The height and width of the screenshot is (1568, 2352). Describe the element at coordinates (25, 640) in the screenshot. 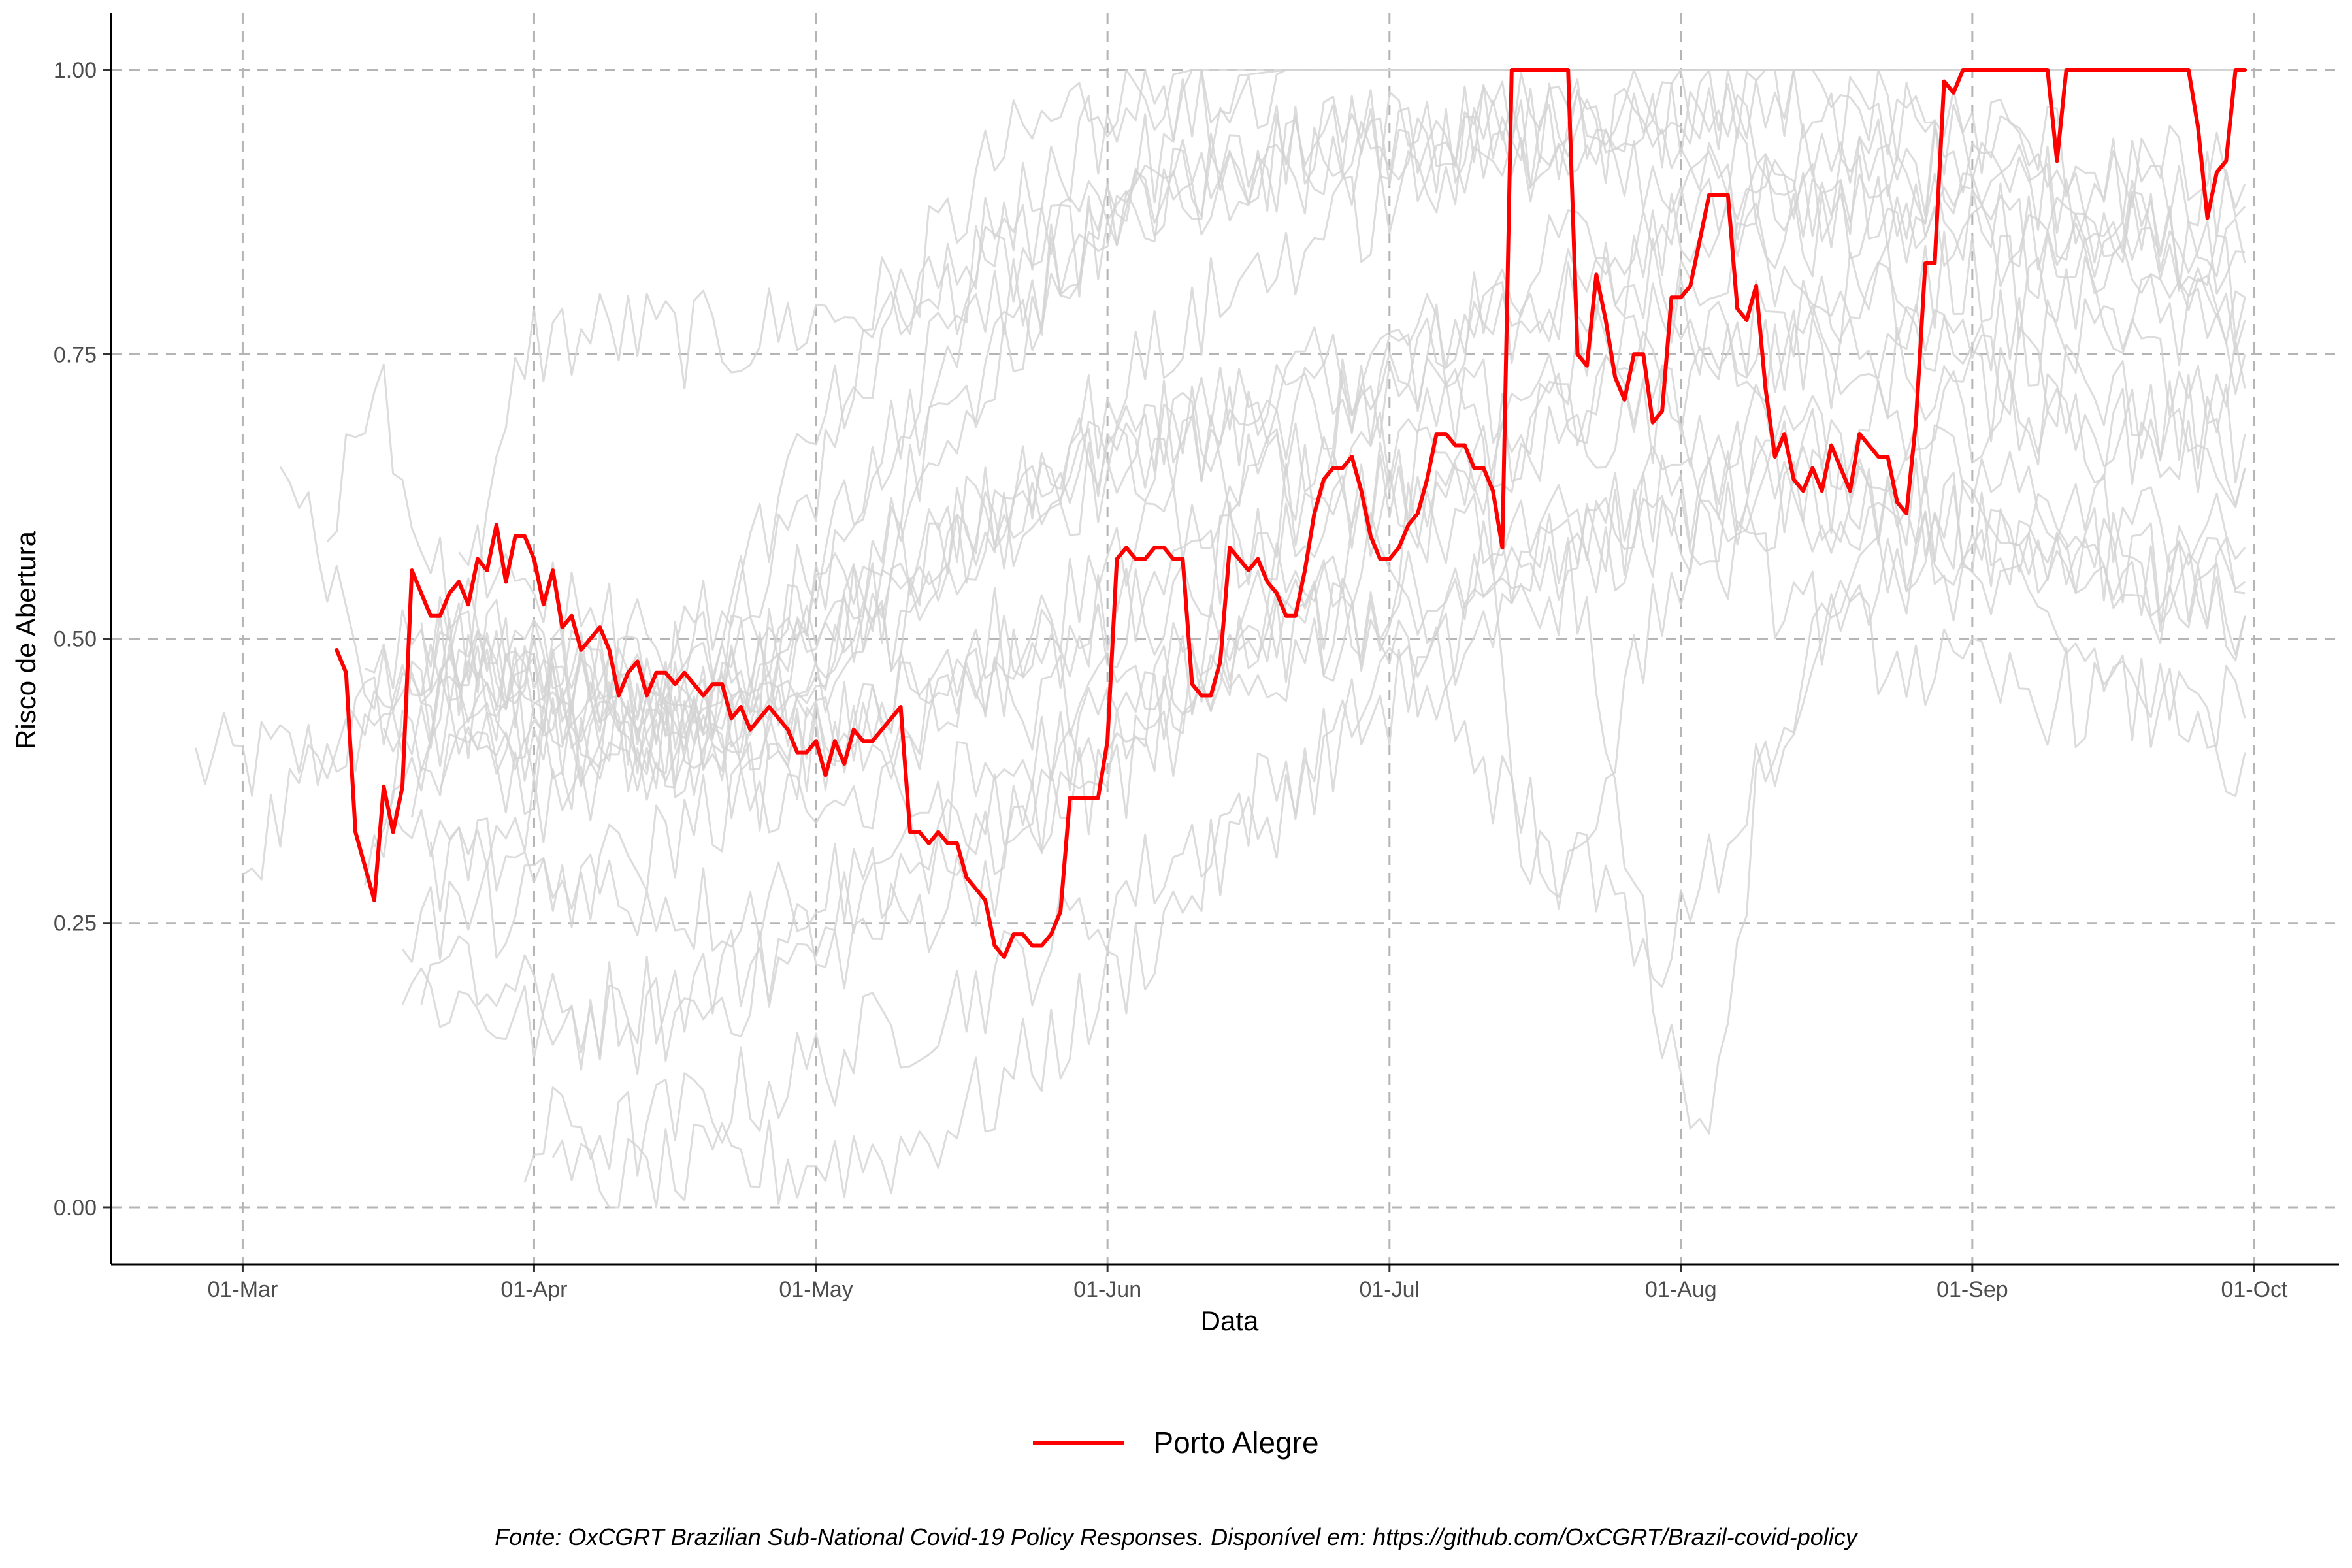

I see `y-axis-title: Risco de Abertura` at that location.